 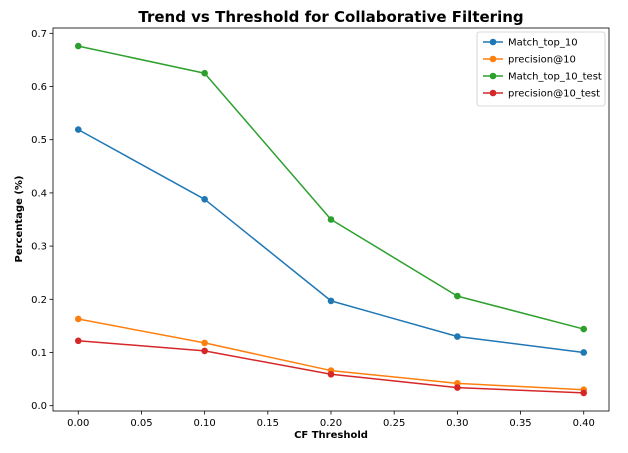 What do you see at coordinates (141, 423) in the screenshot?
I see `x-tick-label: 0.05` at bounding box center [141, 423].